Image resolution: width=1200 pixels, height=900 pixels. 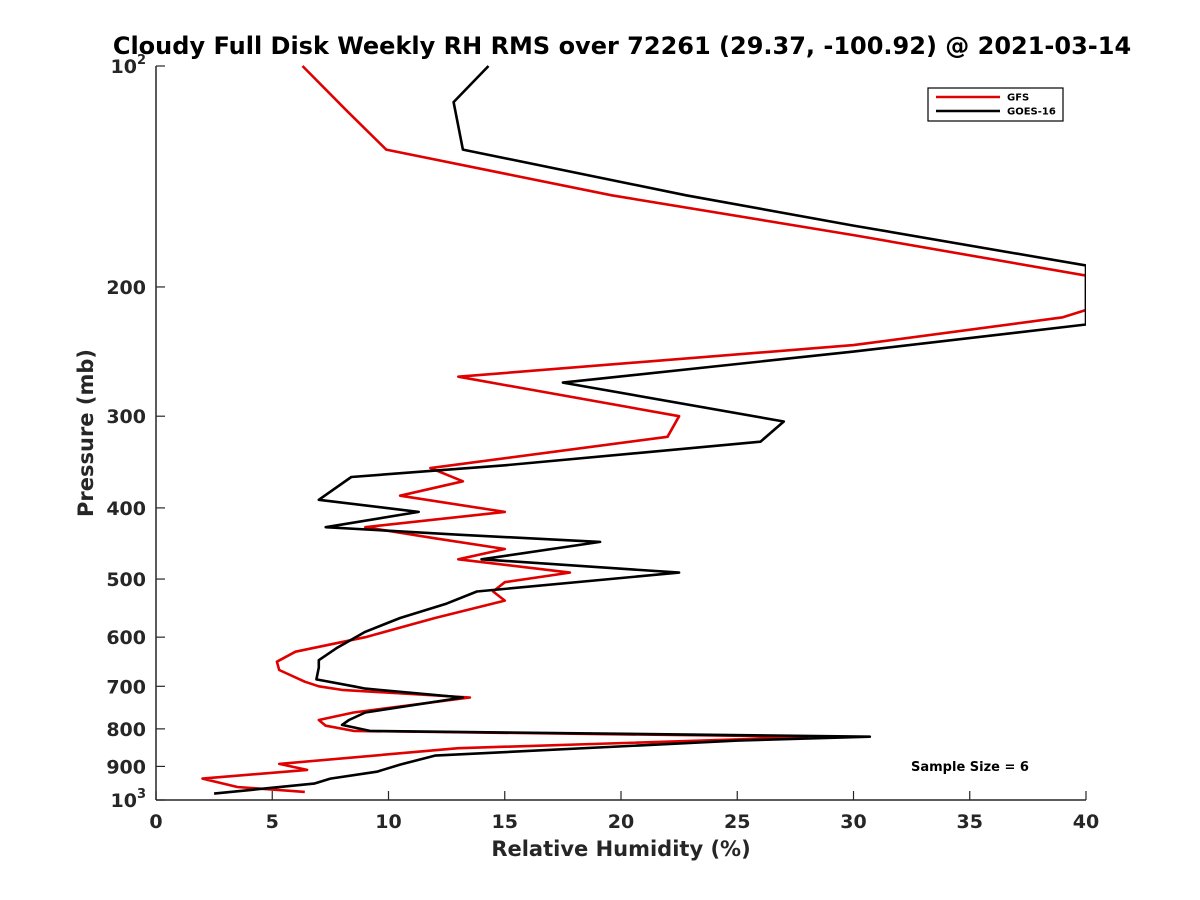 What do you see at coordinates (155, 822) in the screenshot?
I see `x-tick-label: 0` at bounding box center [155, 822].